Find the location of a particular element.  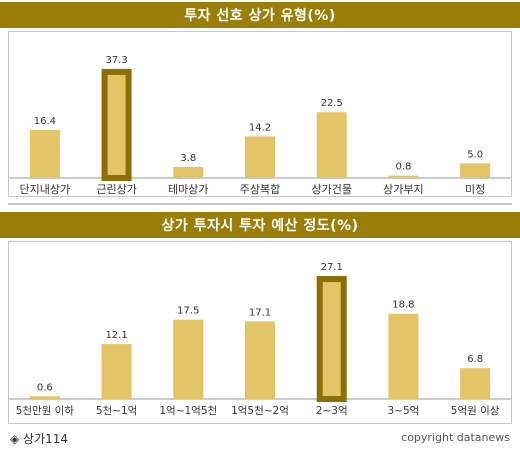

chart2-title-bar: 상가 투자시 투자 예산 정도(%) is located at coordinates (260, 225).